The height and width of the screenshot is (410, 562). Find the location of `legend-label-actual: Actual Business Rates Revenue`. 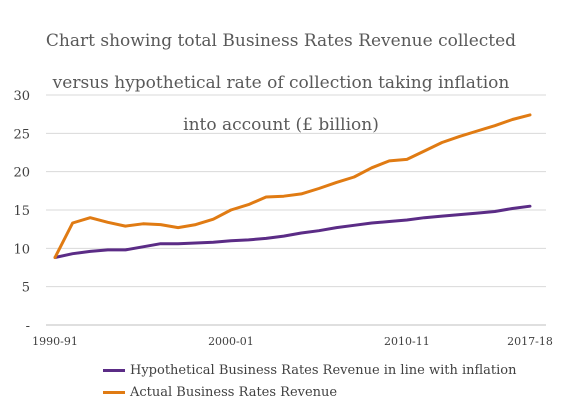

legend-label-actual: Actual Business Rates Revenue is located at coordinates (234, 392).